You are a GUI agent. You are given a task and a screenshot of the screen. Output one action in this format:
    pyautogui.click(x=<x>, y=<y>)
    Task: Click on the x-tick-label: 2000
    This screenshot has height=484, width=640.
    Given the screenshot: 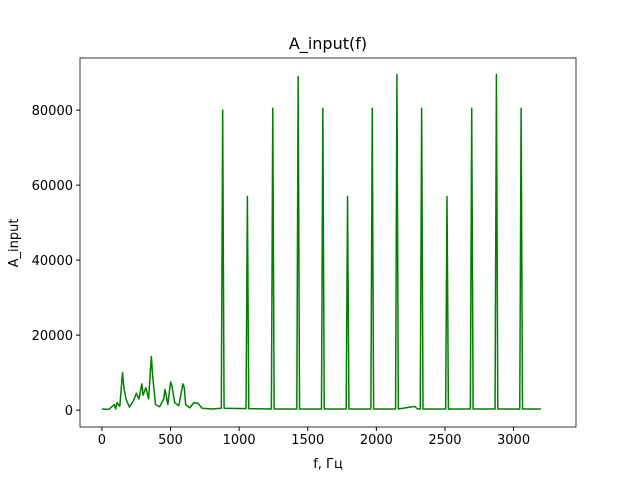 What is the action you would take?
    pyautogui.click(x=376, y=440)
    